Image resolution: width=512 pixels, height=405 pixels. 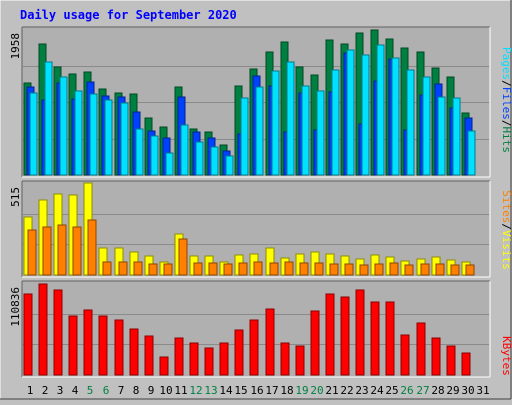 What do you see at coordinates (151, 390) in the screenshot?
I see `x-tick-label: 9` at bounding box center [151, 390].